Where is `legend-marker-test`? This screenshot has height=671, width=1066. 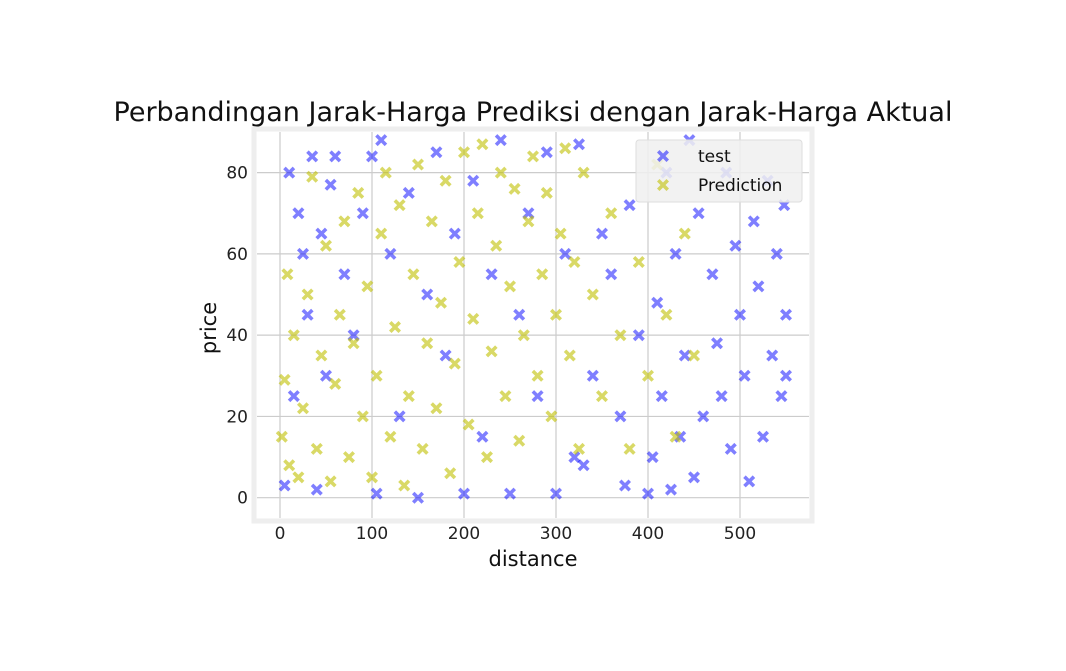
legend-marker-test is located at coordinates (663, 156).